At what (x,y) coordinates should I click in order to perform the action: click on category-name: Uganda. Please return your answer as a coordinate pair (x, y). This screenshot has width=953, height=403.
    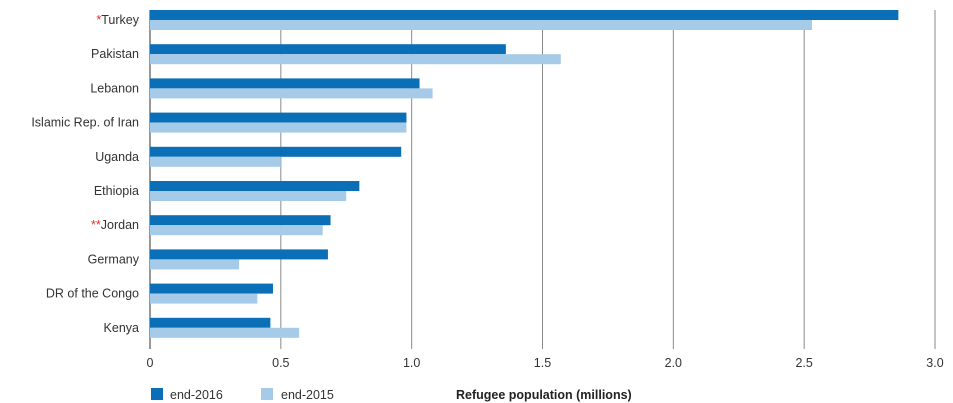
    Looking at the image, I should click on (117, 157).